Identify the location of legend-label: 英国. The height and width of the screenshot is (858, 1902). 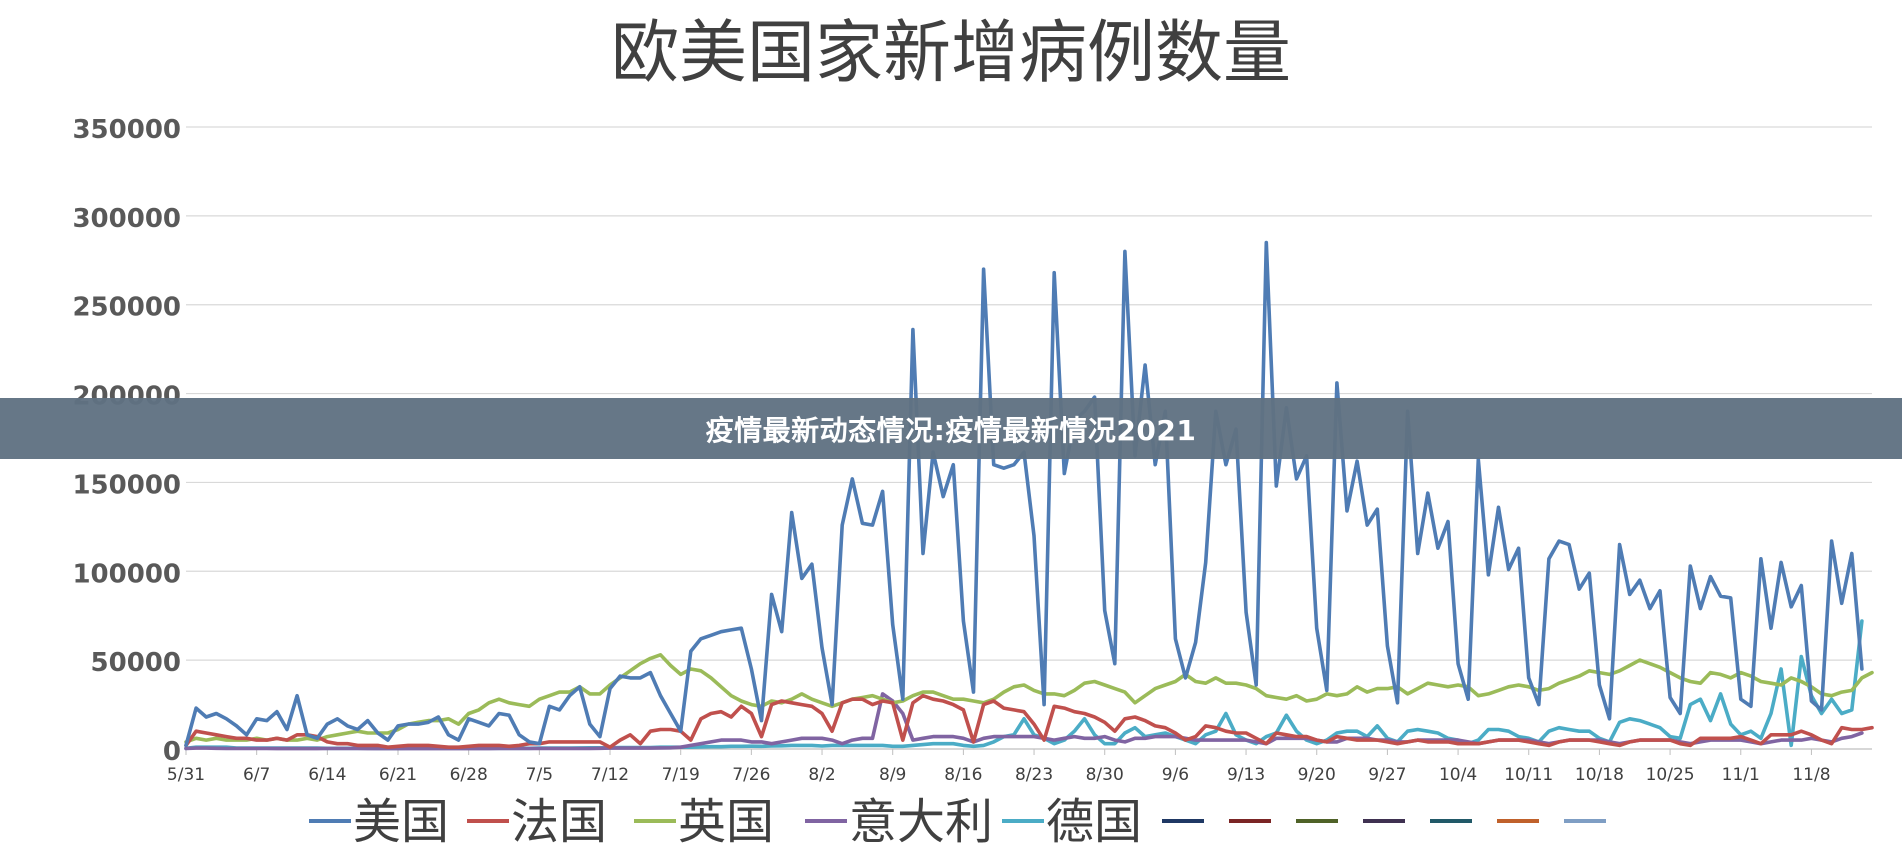
(726, 822).